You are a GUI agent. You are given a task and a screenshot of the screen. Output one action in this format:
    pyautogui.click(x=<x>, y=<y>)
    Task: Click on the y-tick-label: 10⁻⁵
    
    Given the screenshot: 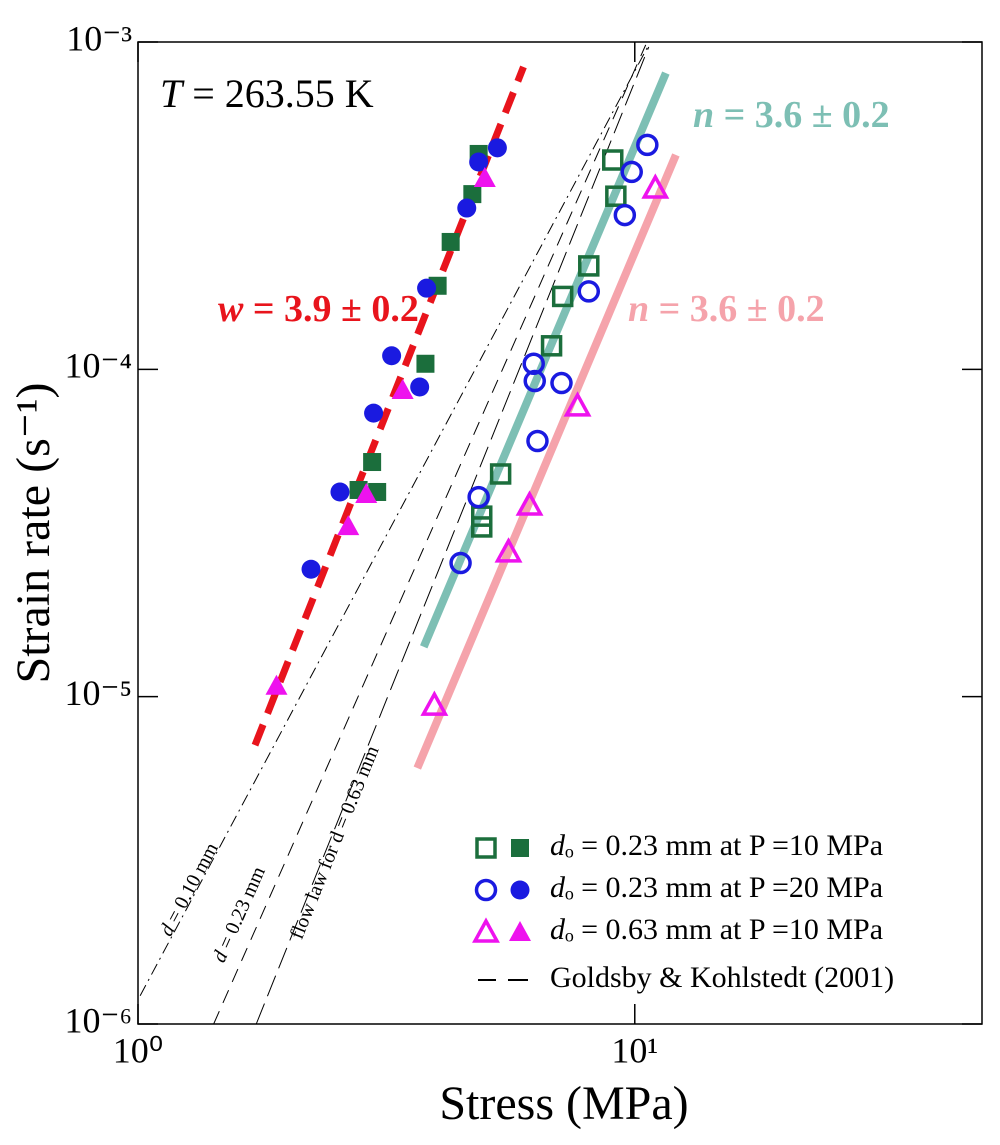 What is the action you would take?
    pyautogui.click(x=98, y=693)
    